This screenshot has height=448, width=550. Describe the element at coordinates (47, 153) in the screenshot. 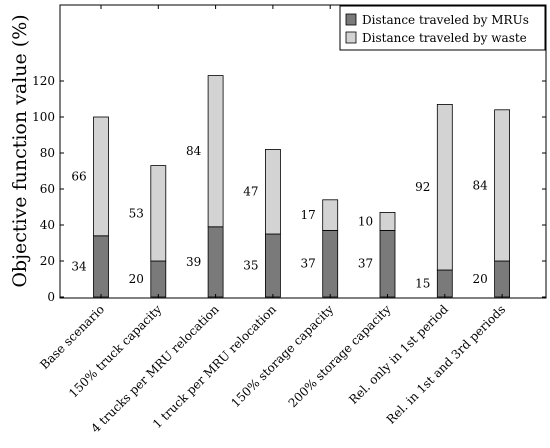

I see `y-tick-label: 80` at that location.